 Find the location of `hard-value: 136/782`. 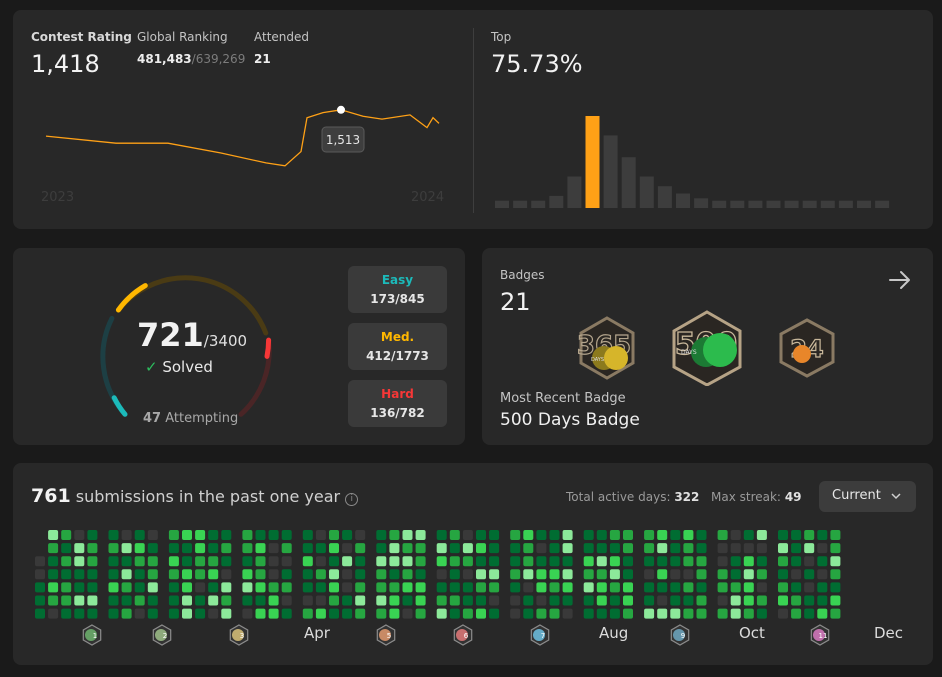

hard-value: 136/782 is located at coordinates (397, 413).